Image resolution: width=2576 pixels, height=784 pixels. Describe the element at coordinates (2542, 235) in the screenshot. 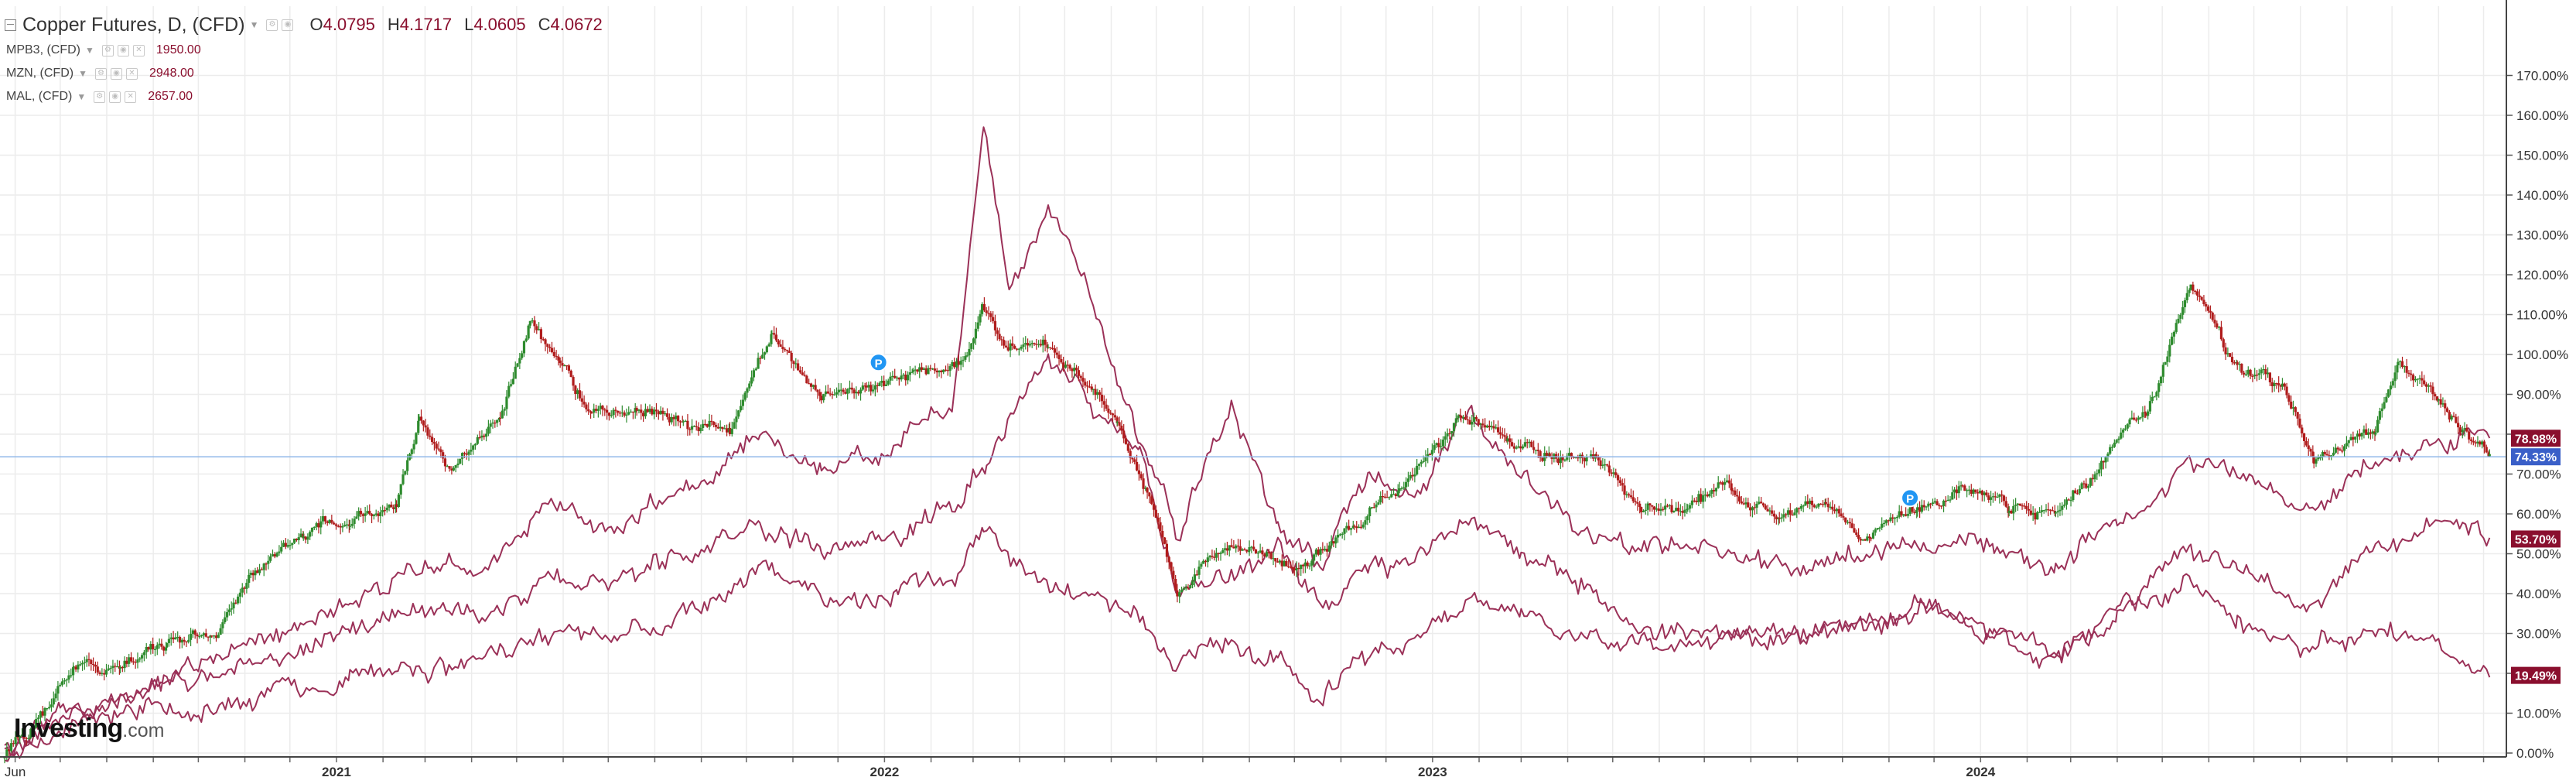

I see `y-tick-label: 130.00%` at that location.